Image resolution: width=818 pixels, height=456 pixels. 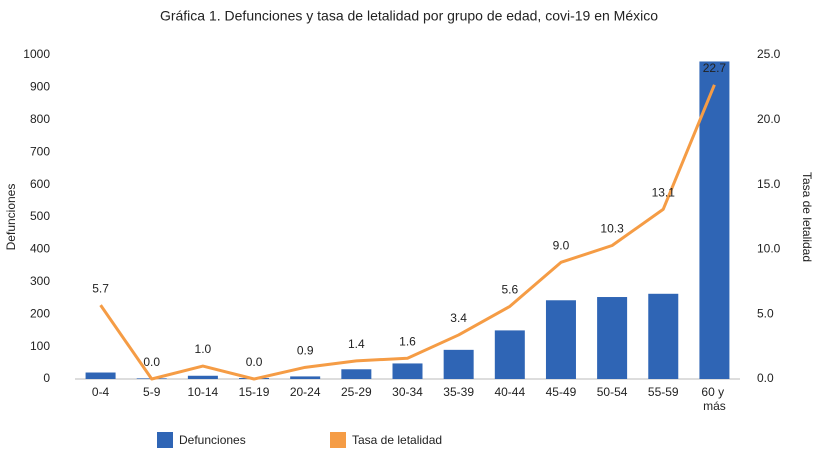 What do you see at coordinates (40, 313) in the screenshot?
I see `y-tick-label: 200` at bounding box center [40, 313].